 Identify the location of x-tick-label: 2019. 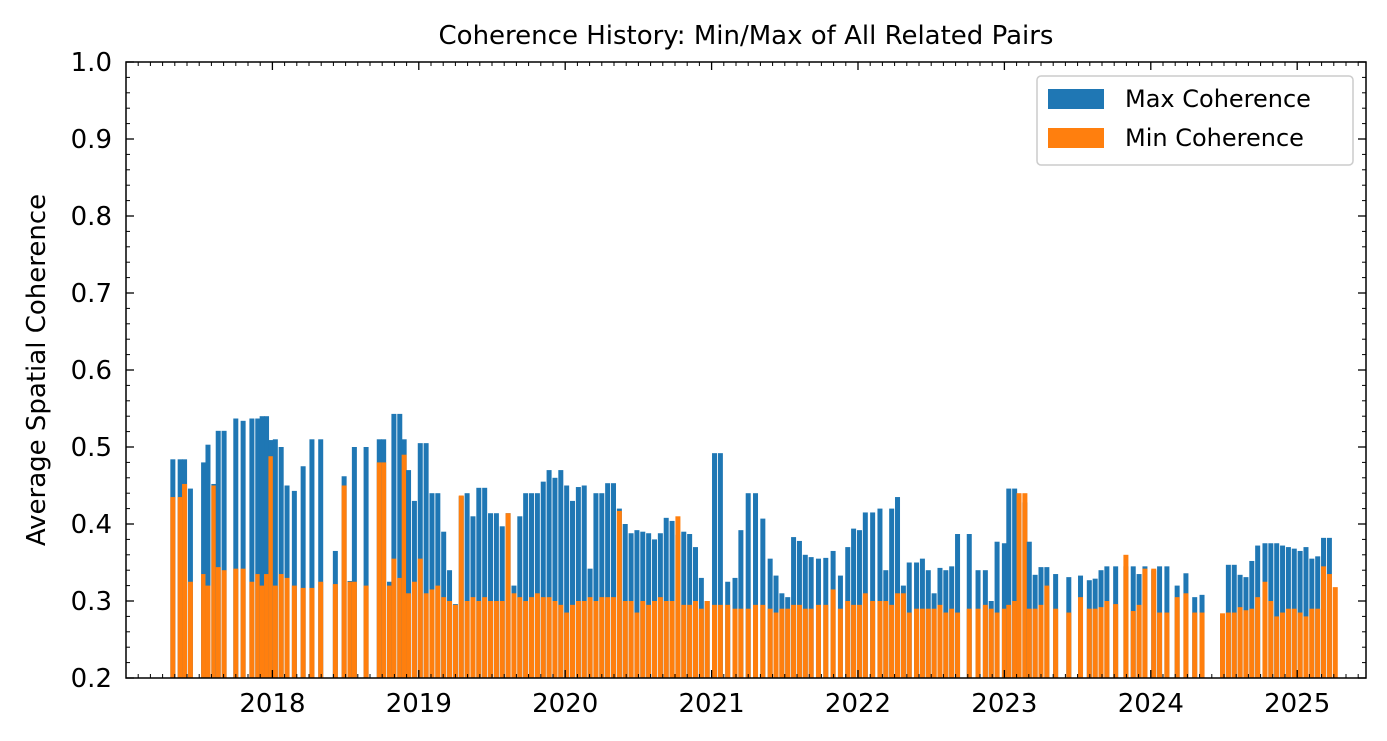
(419, 704).